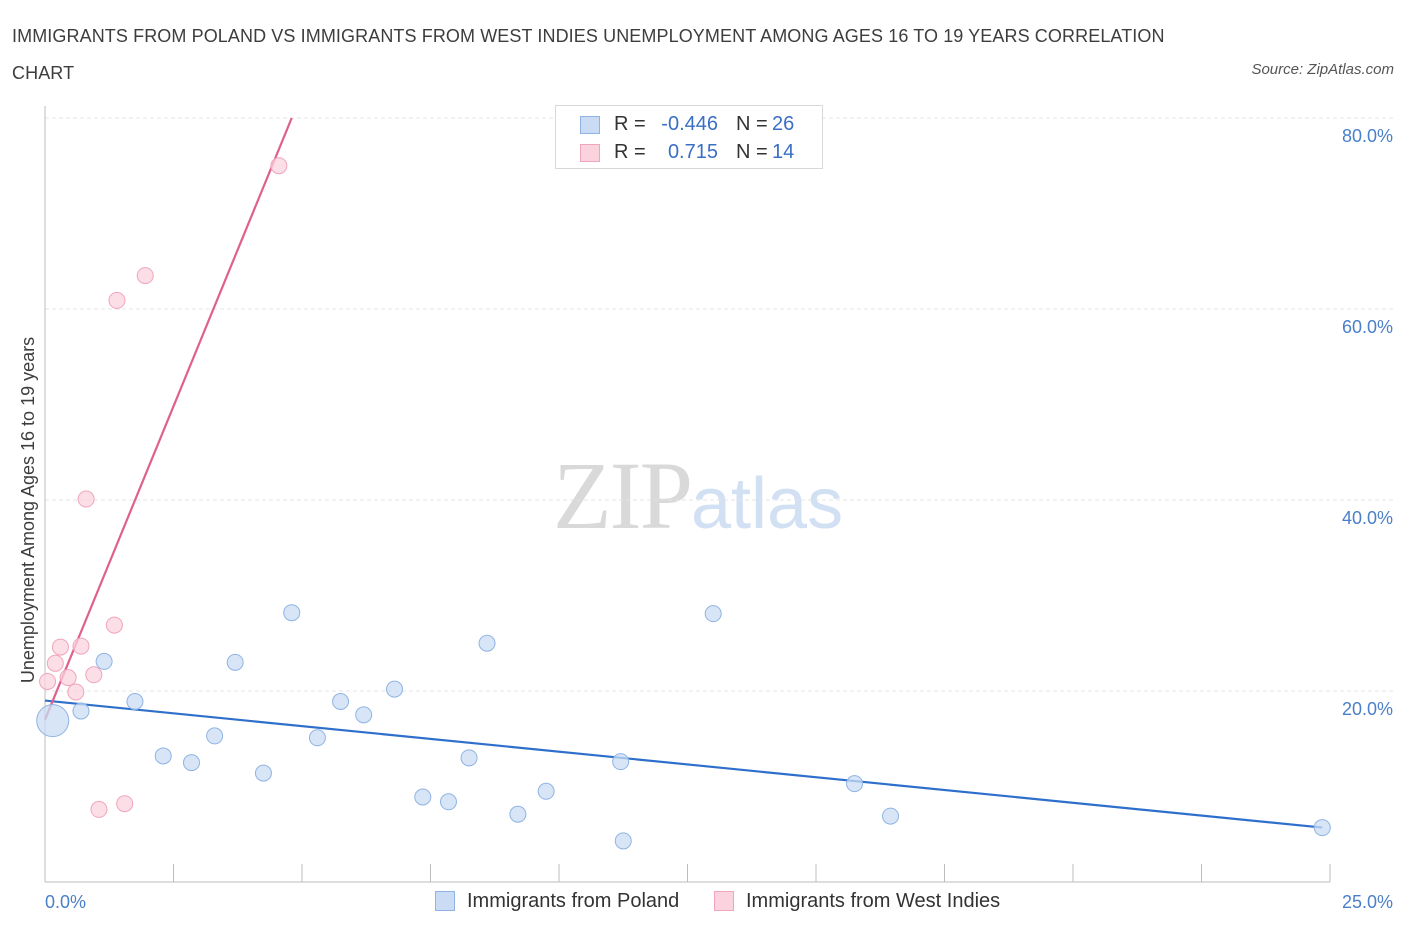  What do you see at coordinates (689, 137) in the screenshot?
I see `correlation-legend: R = -0.446 N = 26 R = 0.715 N = 14` at bounding box center [689, 137].